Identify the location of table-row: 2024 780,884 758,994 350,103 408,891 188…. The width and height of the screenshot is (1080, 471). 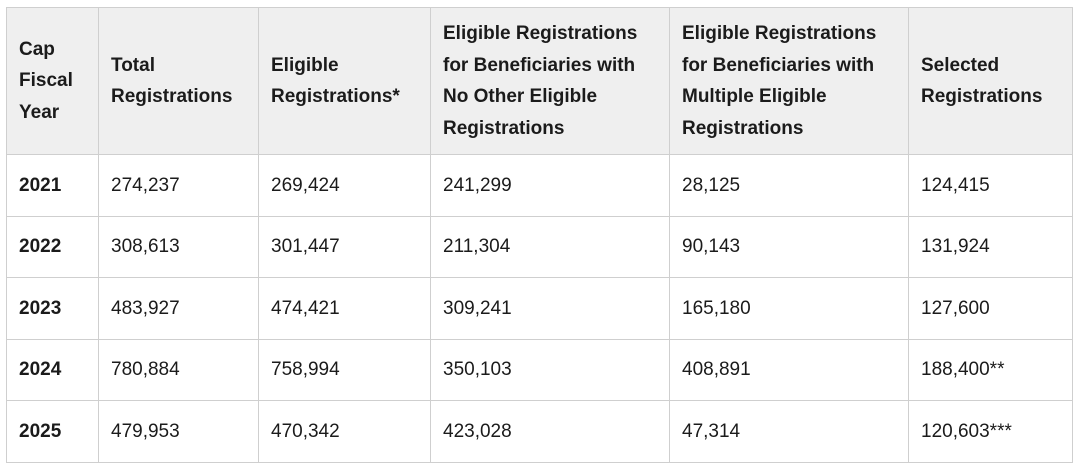
(539, 369).